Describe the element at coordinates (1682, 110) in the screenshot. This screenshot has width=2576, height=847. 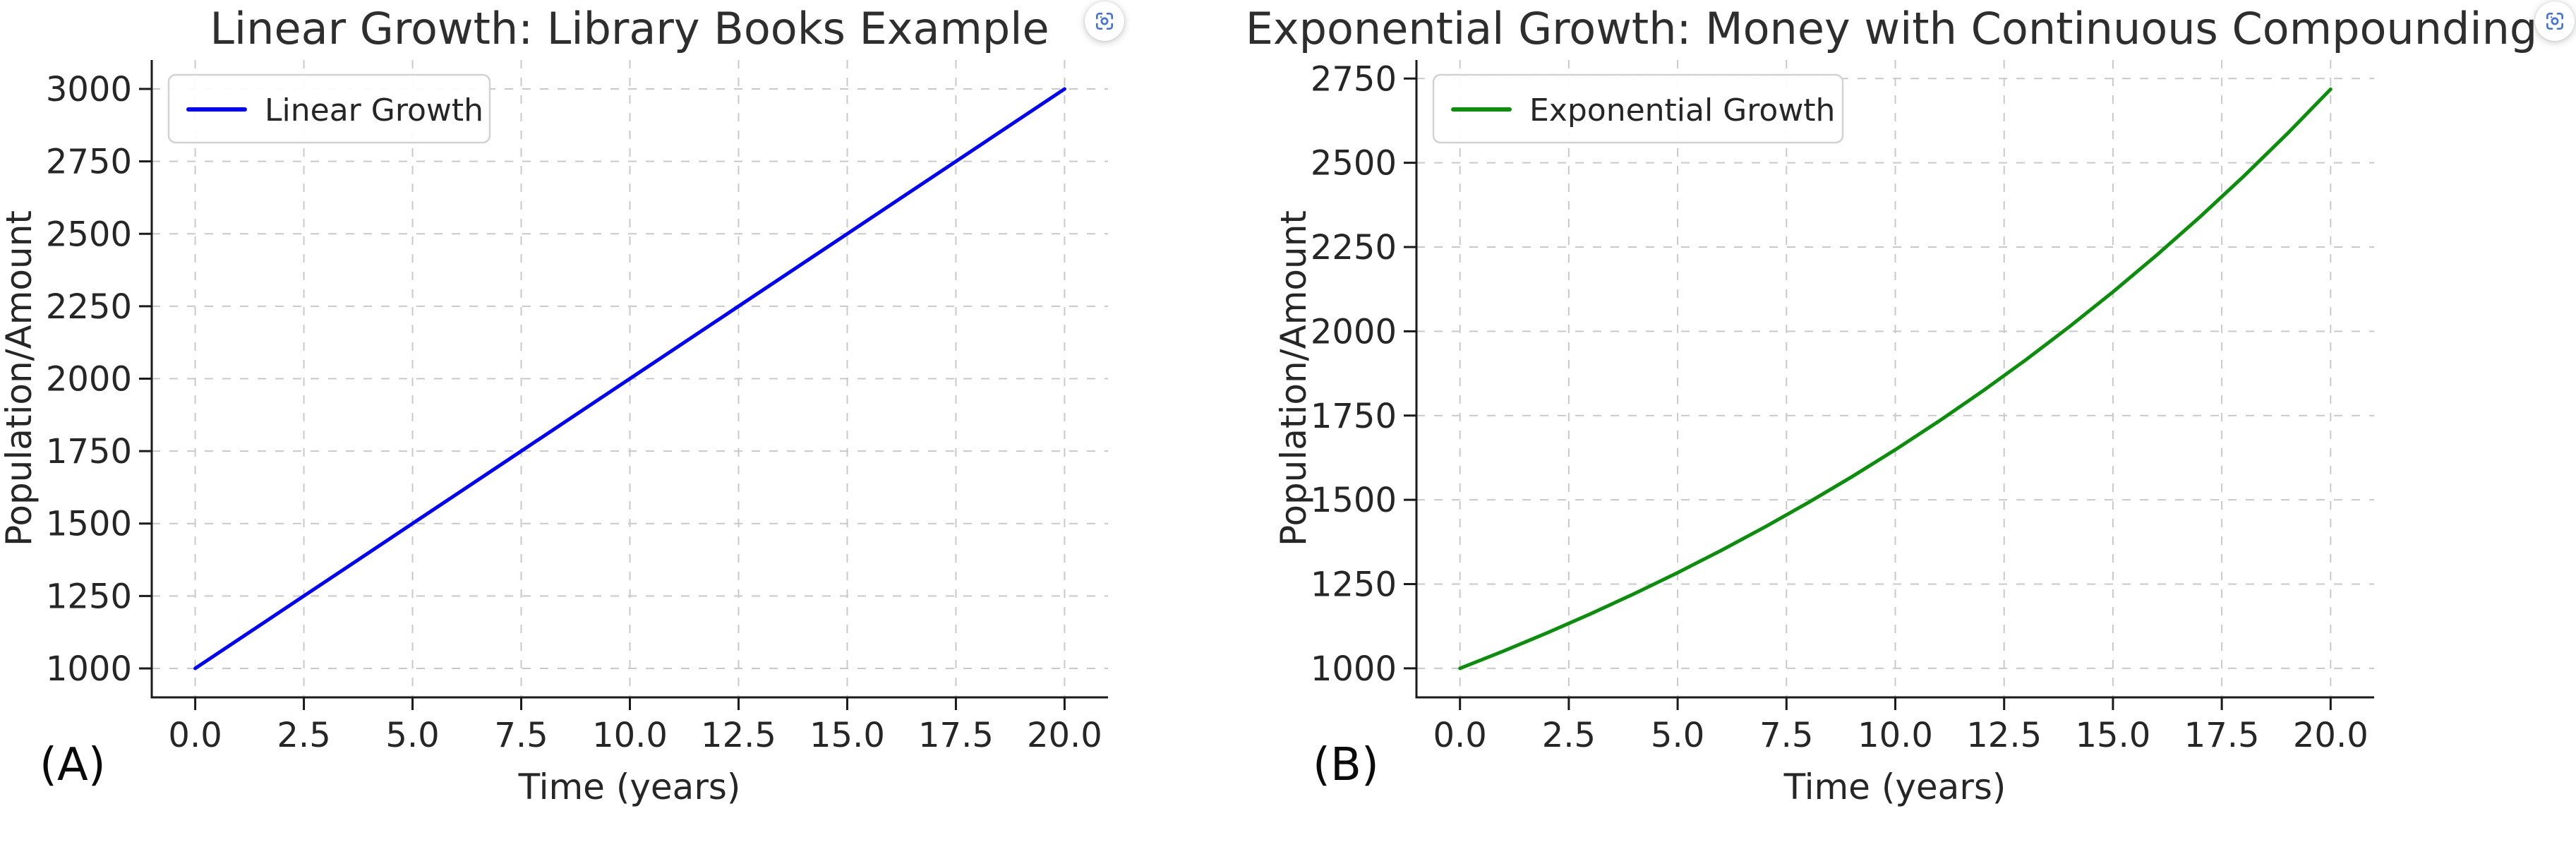
I see `legend-label: Exponential Growth` at that location.